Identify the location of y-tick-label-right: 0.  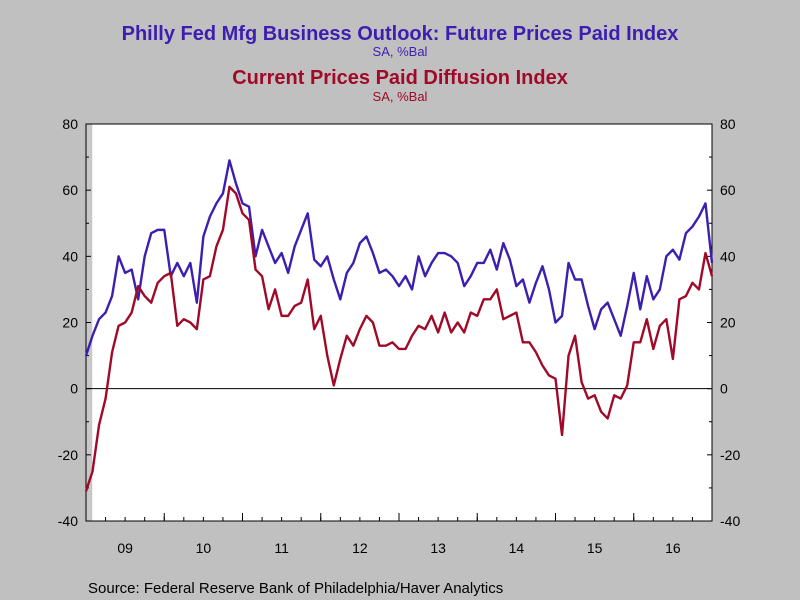
(724, 389).